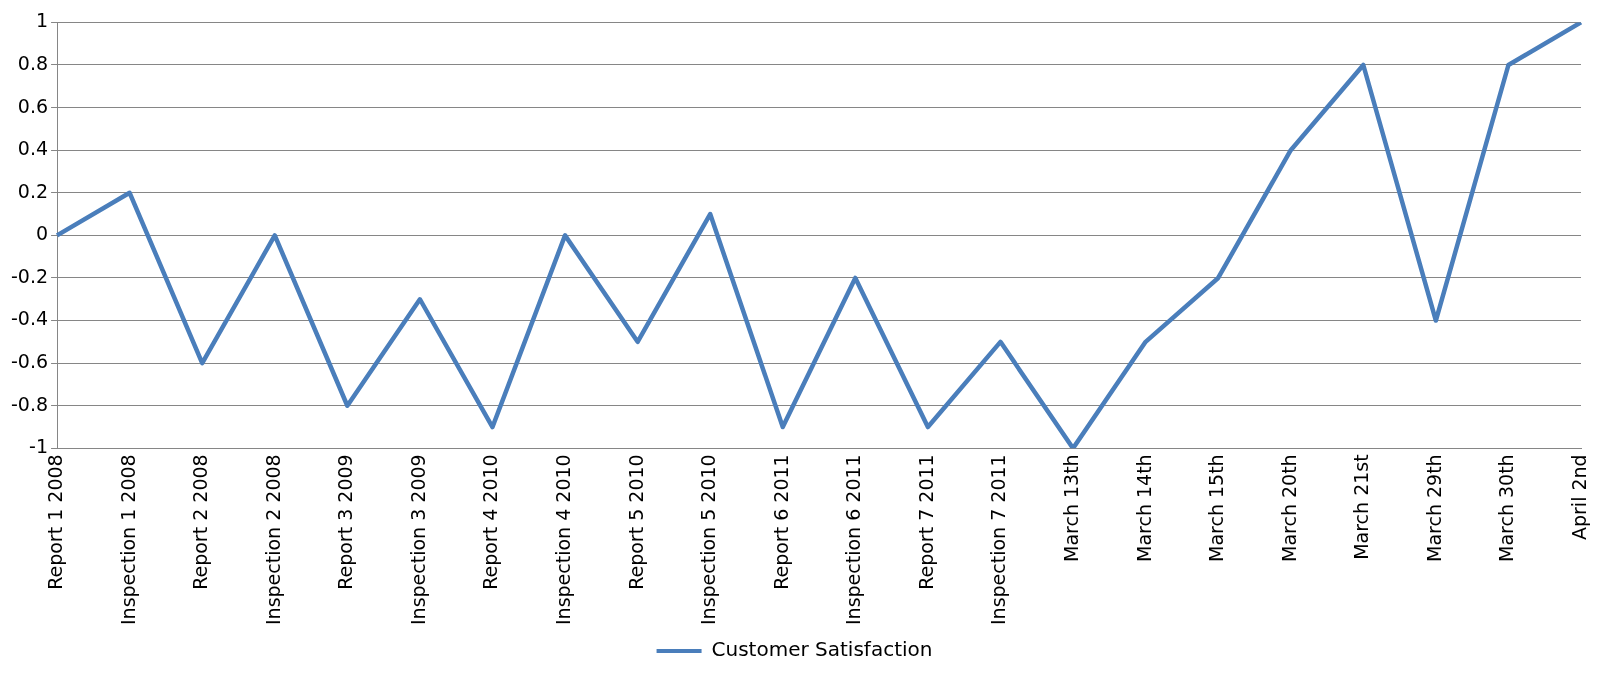 The height and width of the screenshot is (679, 1619). Describe the element at coordinates (33, 105) in the screenshot. I see `y-tick-label: 0.6` at that location.